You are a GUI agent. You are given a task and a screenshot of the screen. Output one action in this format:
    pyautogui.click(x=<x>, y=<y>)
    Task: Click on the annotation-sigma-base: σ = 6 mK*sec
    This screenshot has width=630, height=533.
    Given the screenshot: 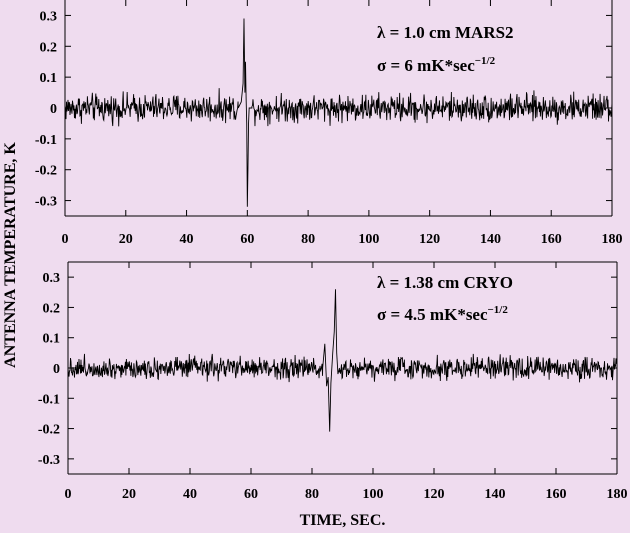 What is the action you would take?
    pyautogui.click(x=426, y=65)
    